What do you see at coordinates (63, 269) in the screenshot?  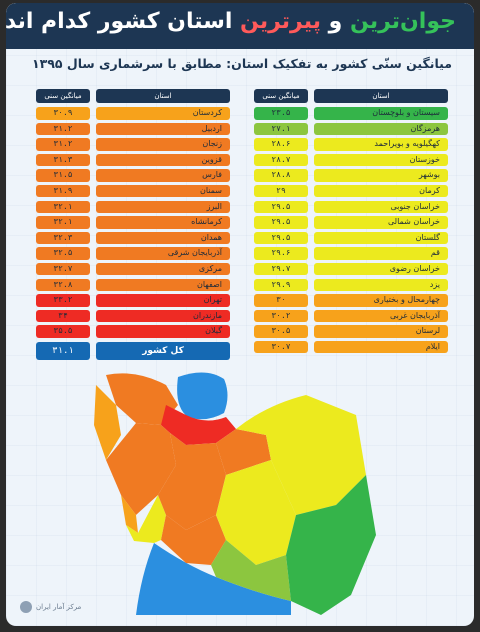 I see `avg-age-value: ۳۲.۷` at bounding box center [63, 269].